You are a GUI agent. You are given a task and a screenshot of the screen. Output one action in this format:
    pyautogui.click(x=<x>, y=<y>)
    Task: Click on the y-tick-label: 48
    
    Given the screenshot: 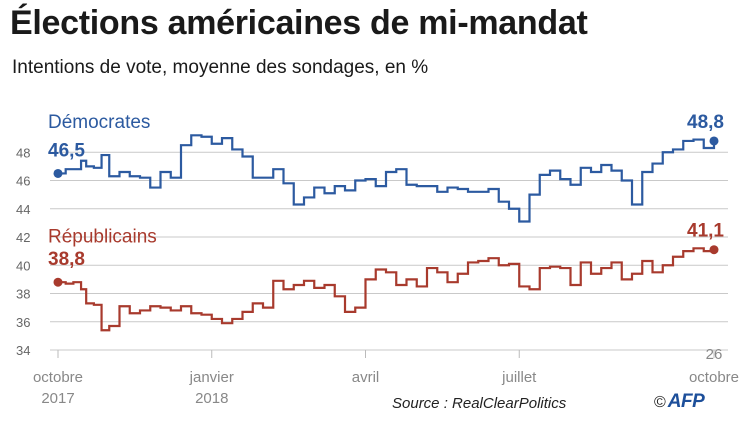 What is the action you would take?
    pyautogui.click(x=23, y=152)
    